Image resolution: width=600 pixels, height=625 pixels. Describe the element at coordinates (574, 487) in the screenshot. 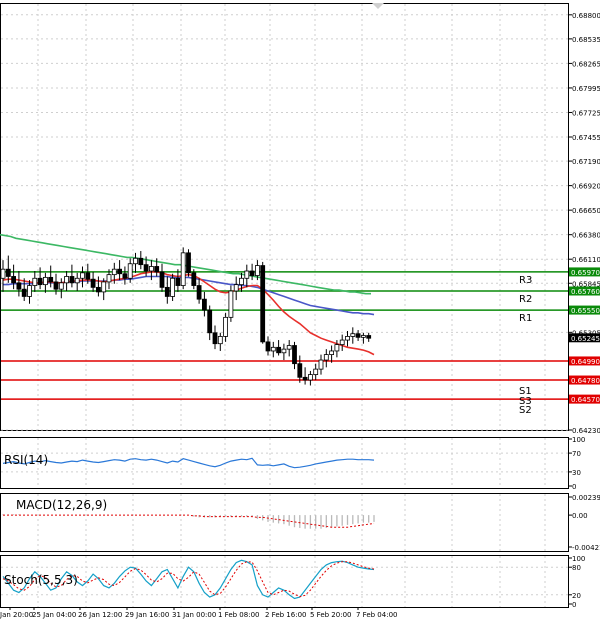

I see `rsi-tick-label-3: 0` at that location.